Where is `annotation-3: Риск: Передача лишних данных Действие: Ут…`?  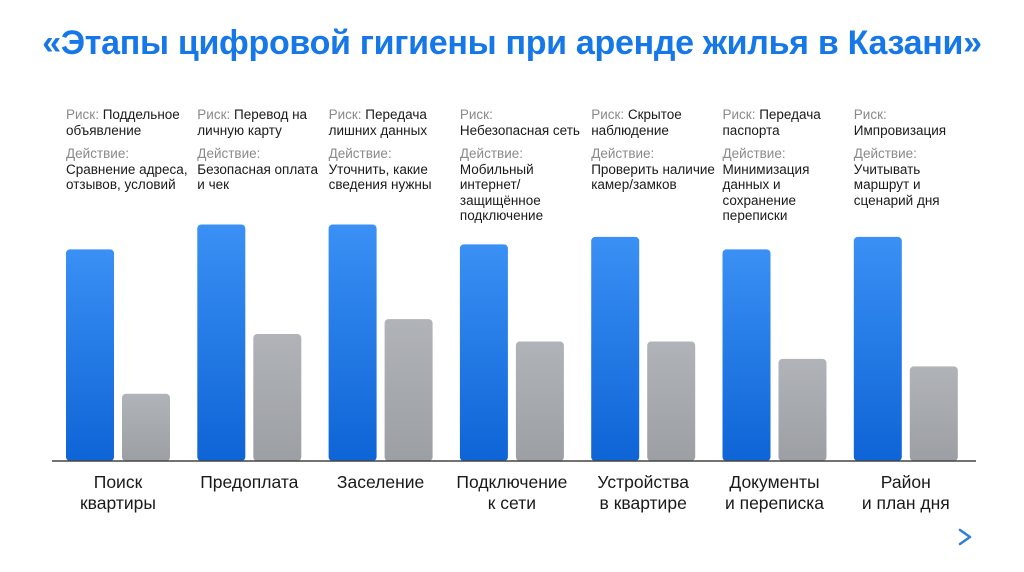
annotation-3: Риск: Передача лишних данных Действие: Ут… is located at coordinates (391, 150).